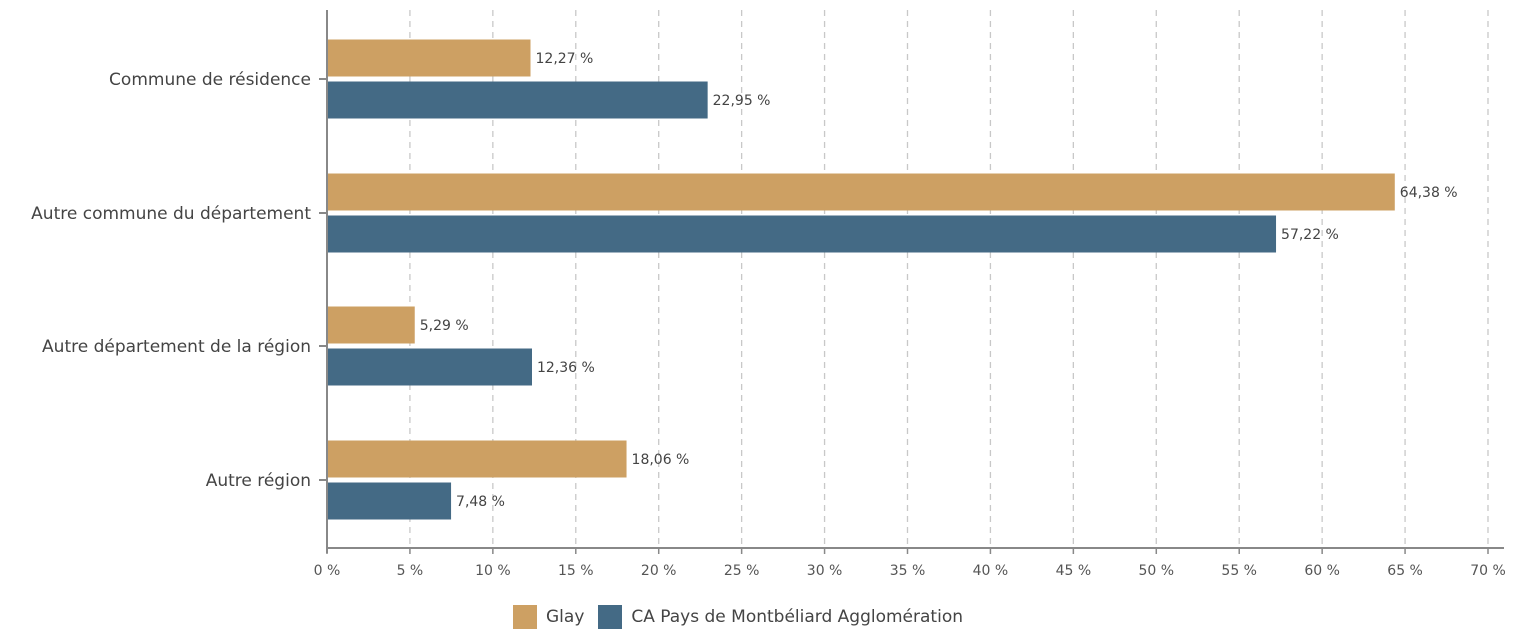  What do you see at coordinates (444, 326) in the screenshot?
I see `value-label-glay-2: 5,29 %` at bounding box center [444, 326].